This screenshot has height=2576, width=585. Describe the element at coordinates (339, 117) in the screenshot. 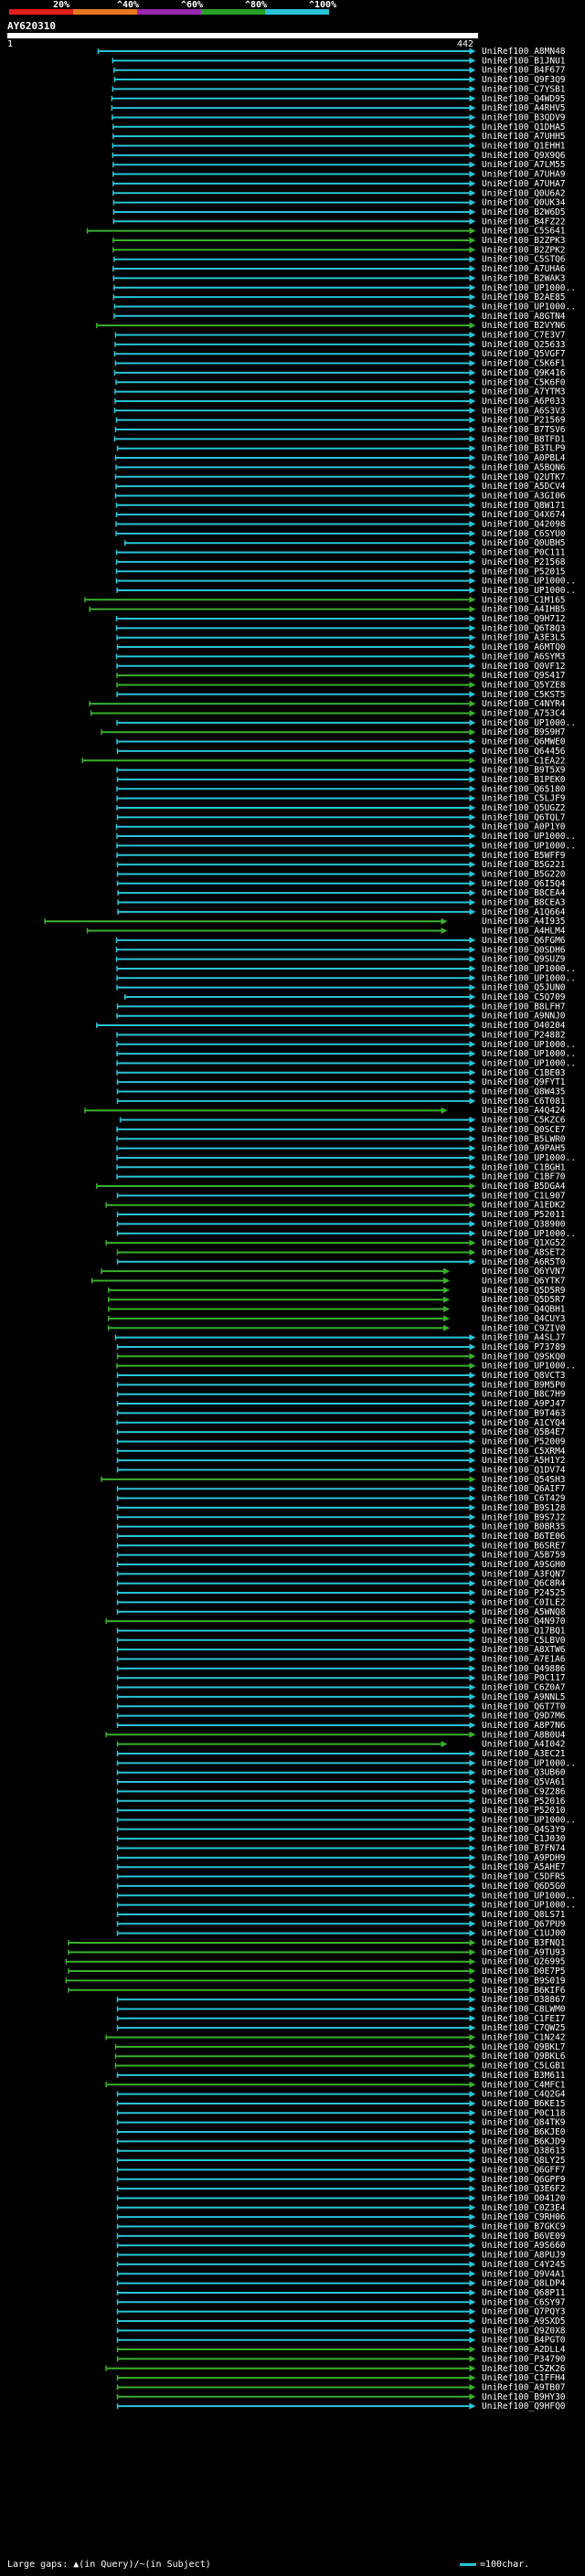

I see `hit-row: UniRef100_B3QDV9` at that location.